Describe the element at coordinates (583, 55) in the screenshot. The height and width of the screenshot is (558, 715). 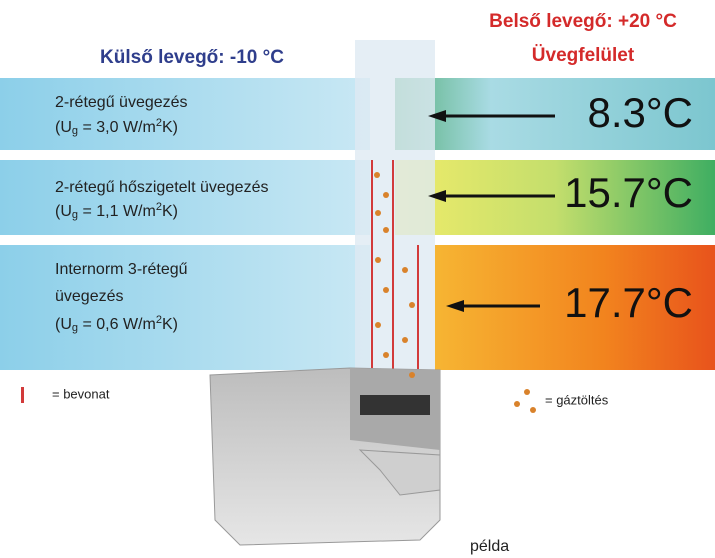
I see `surface-header: Üvegfelület` at that location.